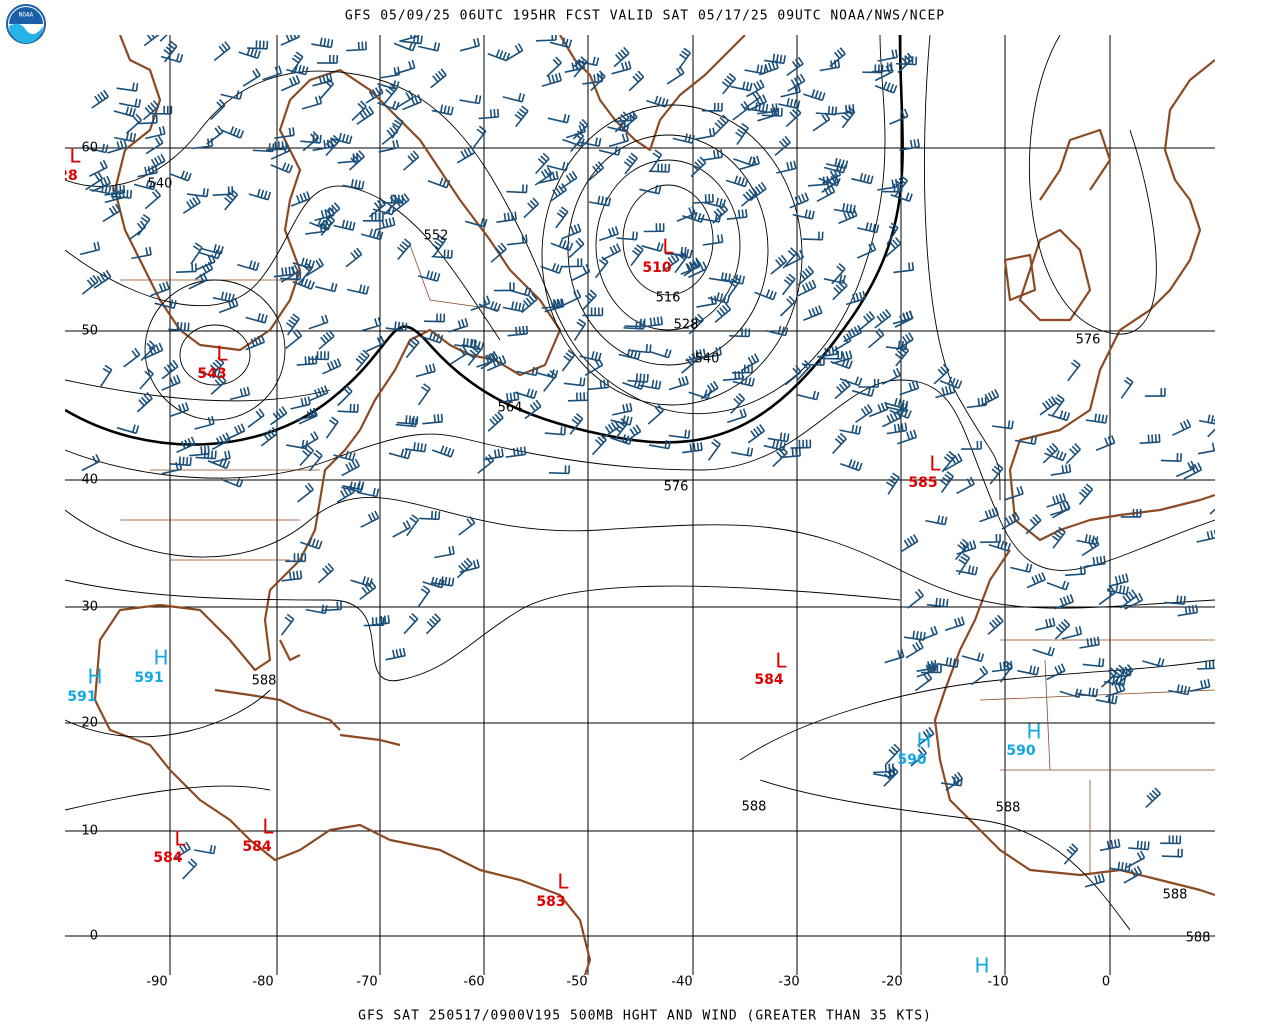 This screenshot has height=1024, width=1280. Describe the element at coordinates (686, 325) in the screenshot. I see `contour-label: 528` at that location.